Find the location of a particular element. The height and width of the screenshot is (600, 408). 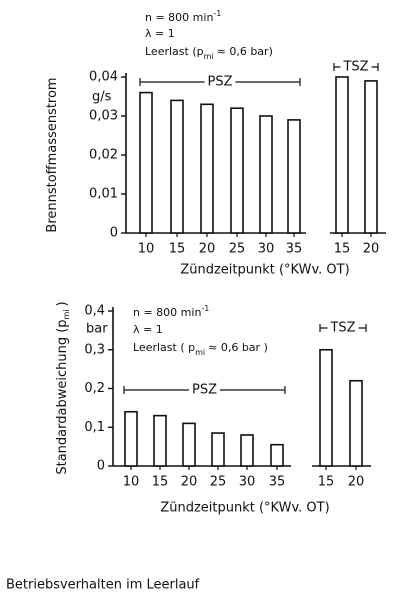

annotation-part: Leerlast ( p is located at coordinates (164, 347).